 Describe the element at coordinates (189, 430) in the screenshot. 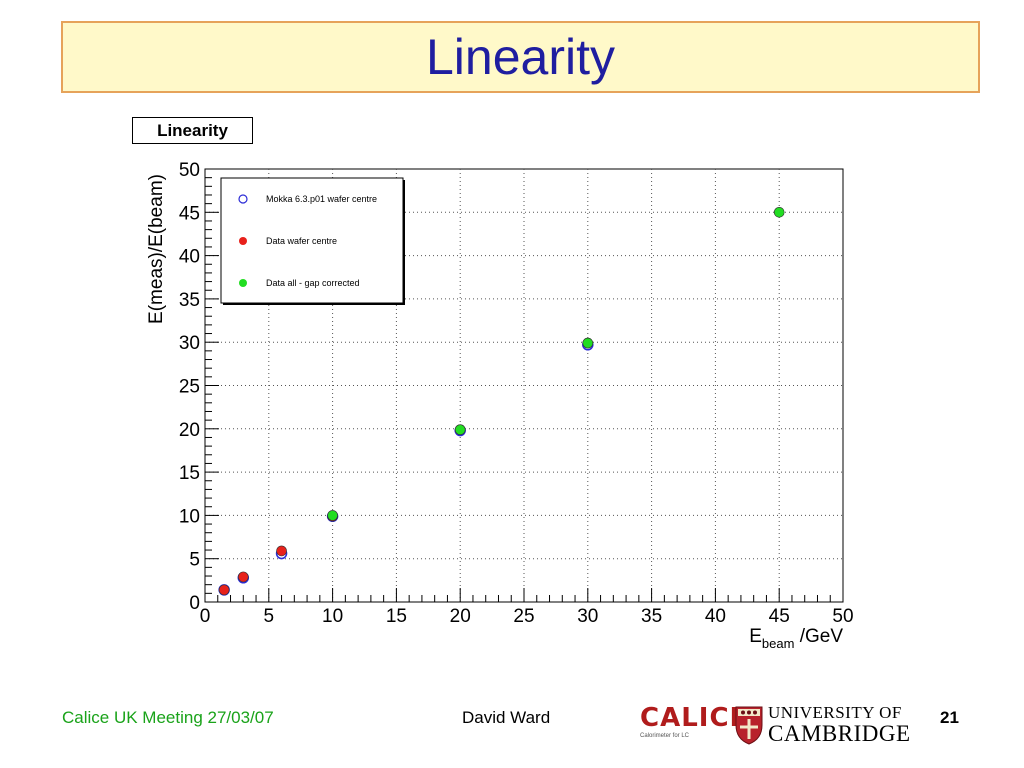

I see `y-tick-label: 20` at that location.